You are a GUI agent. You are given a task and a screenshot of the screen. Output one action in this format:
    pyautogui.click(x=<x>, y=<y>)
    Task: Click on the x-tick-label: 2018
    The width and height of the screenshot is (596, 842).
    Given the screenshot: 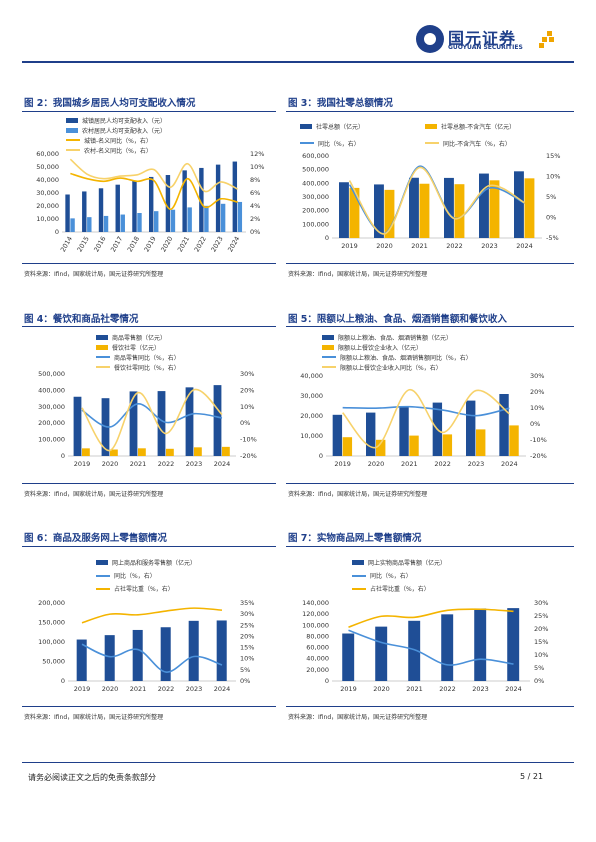 What is the action you would take?
    pyautogui.click(x=133, y=244)
    